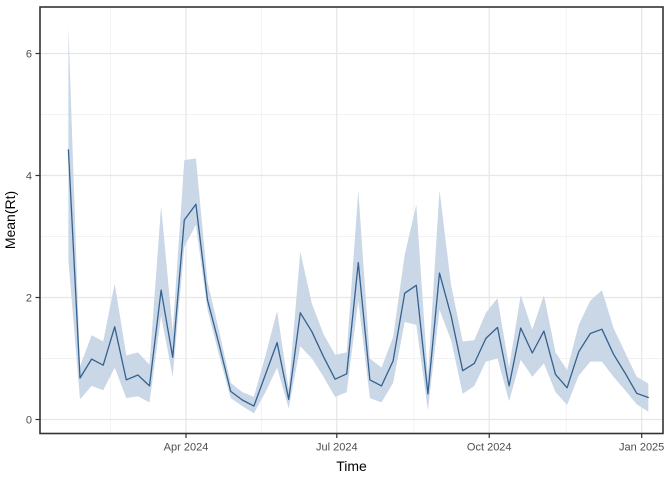  What do you see at coordinates (337, 448) in the screenshot?
I see `x-tick-label: Jul 2024` at bounding box center [337, 448].